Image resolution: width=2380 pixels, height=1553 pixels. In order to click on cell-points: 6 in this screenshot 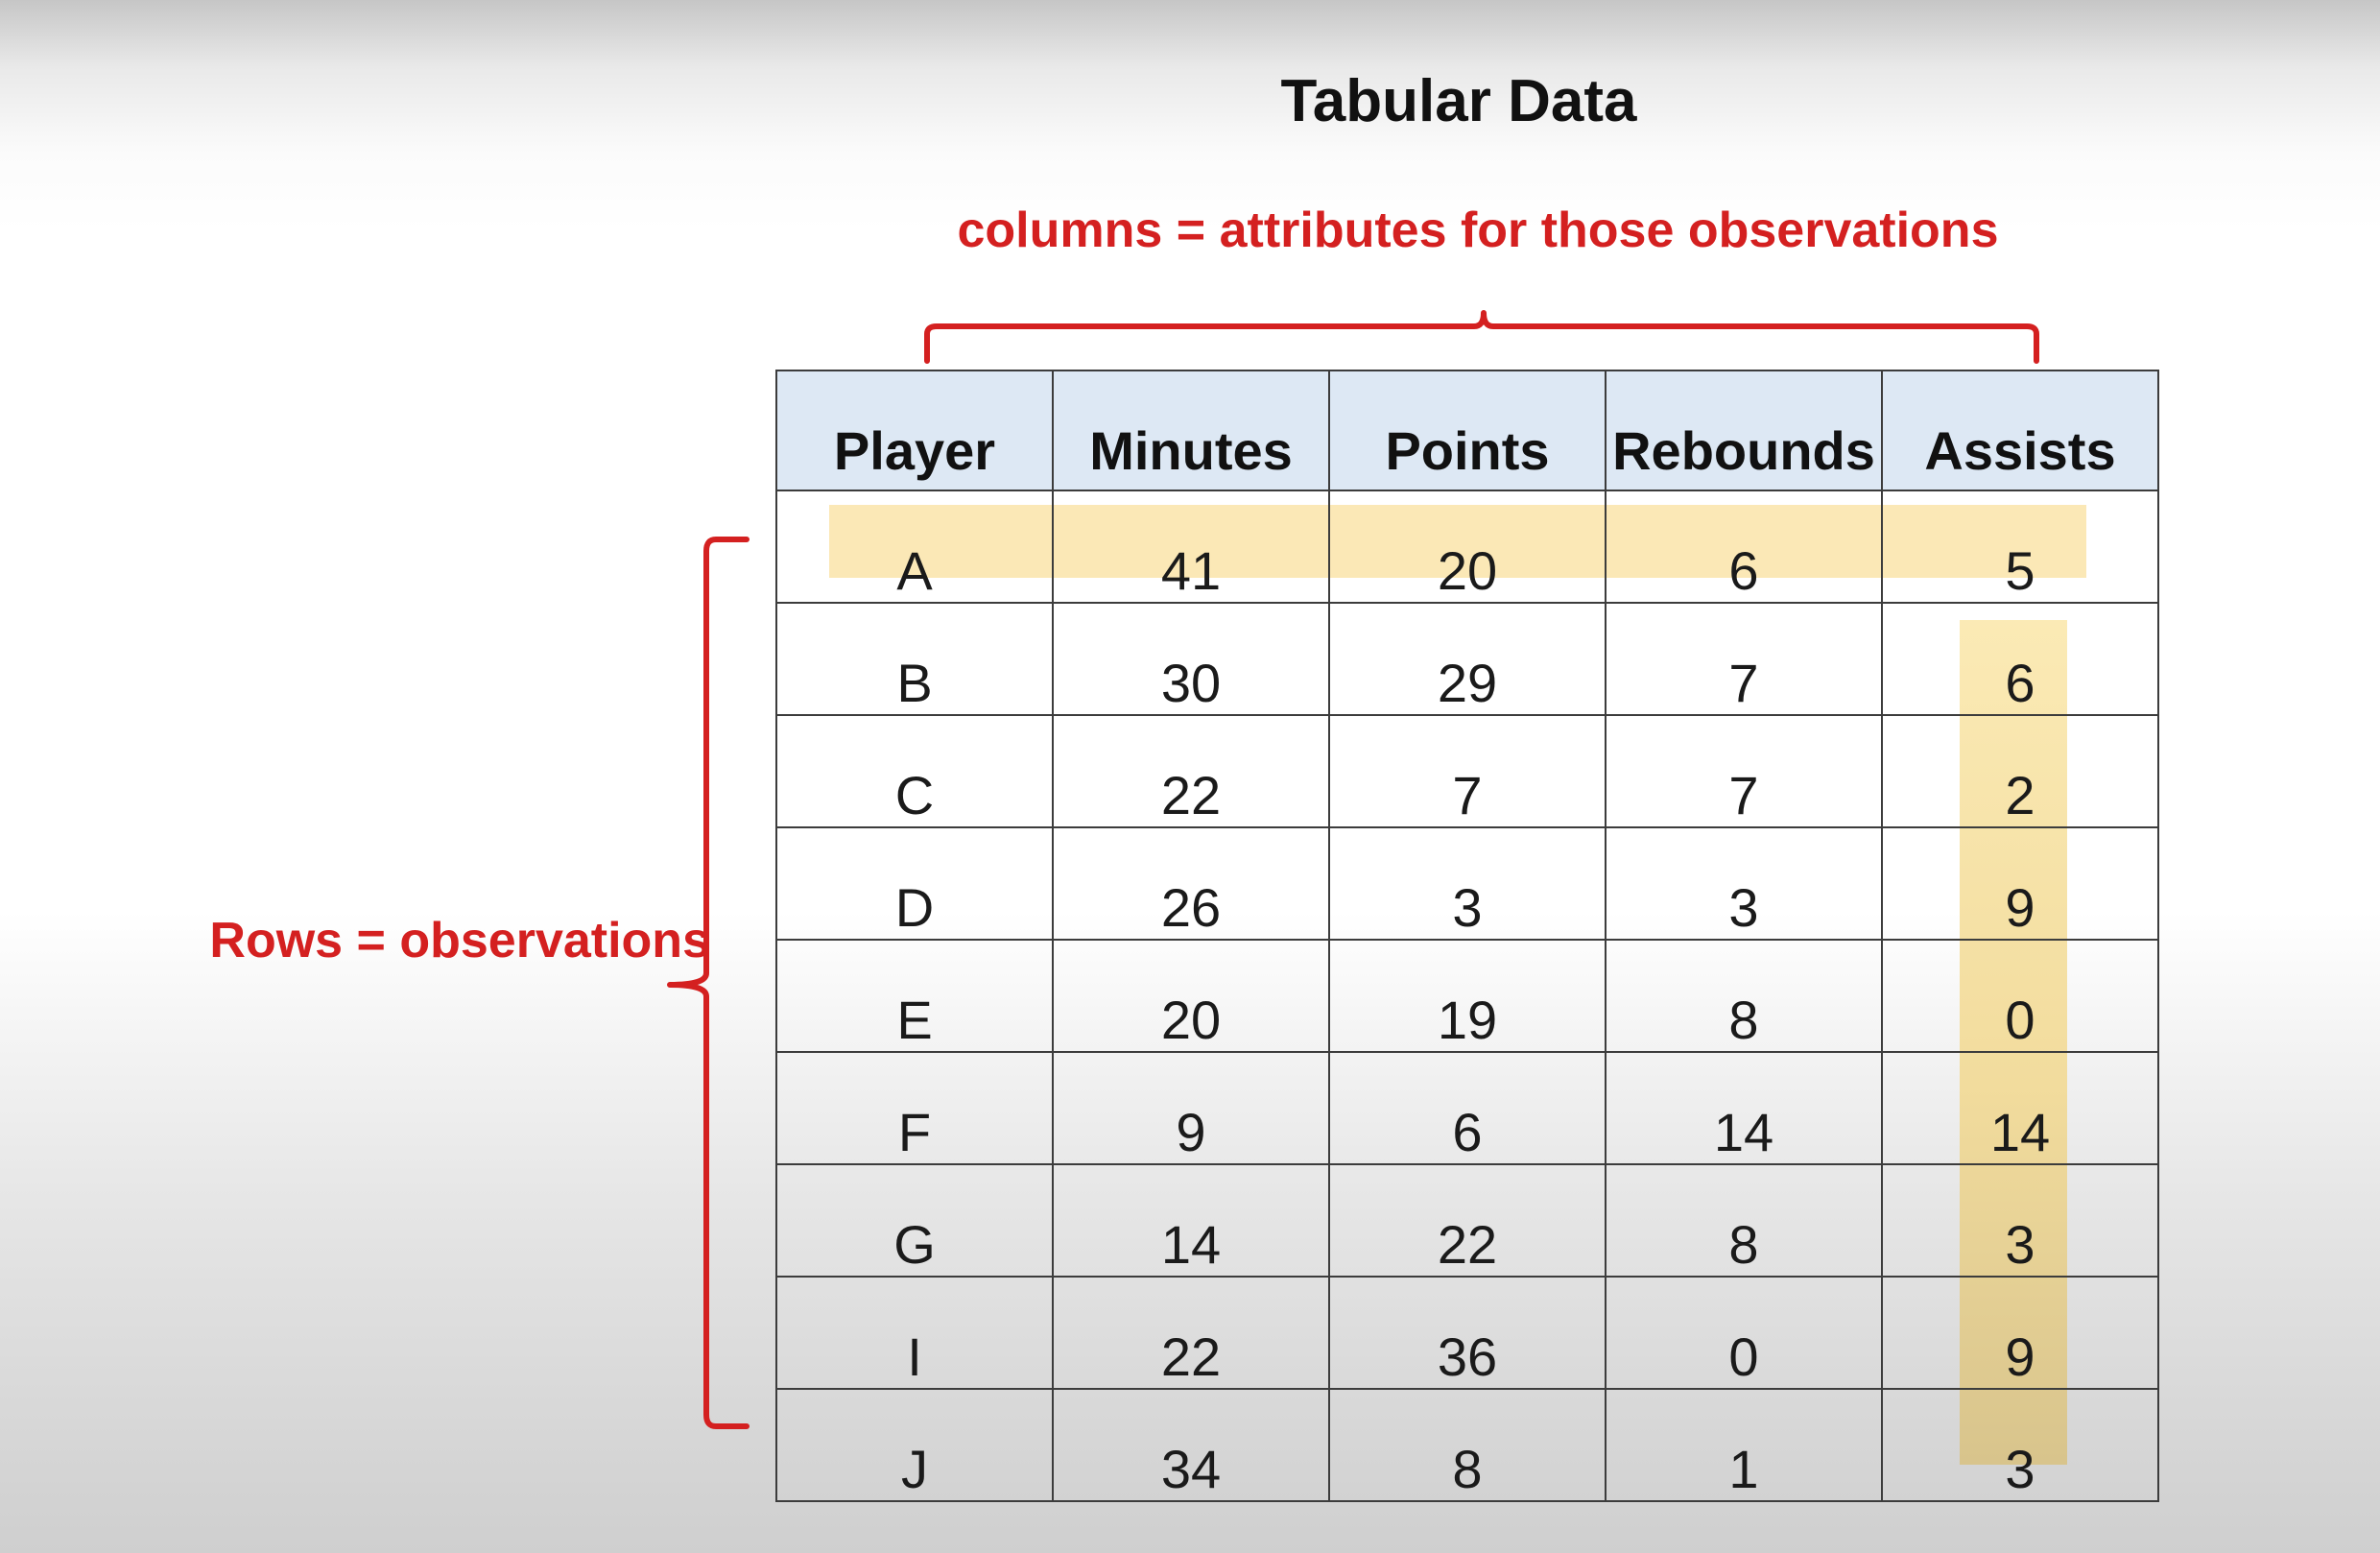, I will do `click(1467, 1108)`.